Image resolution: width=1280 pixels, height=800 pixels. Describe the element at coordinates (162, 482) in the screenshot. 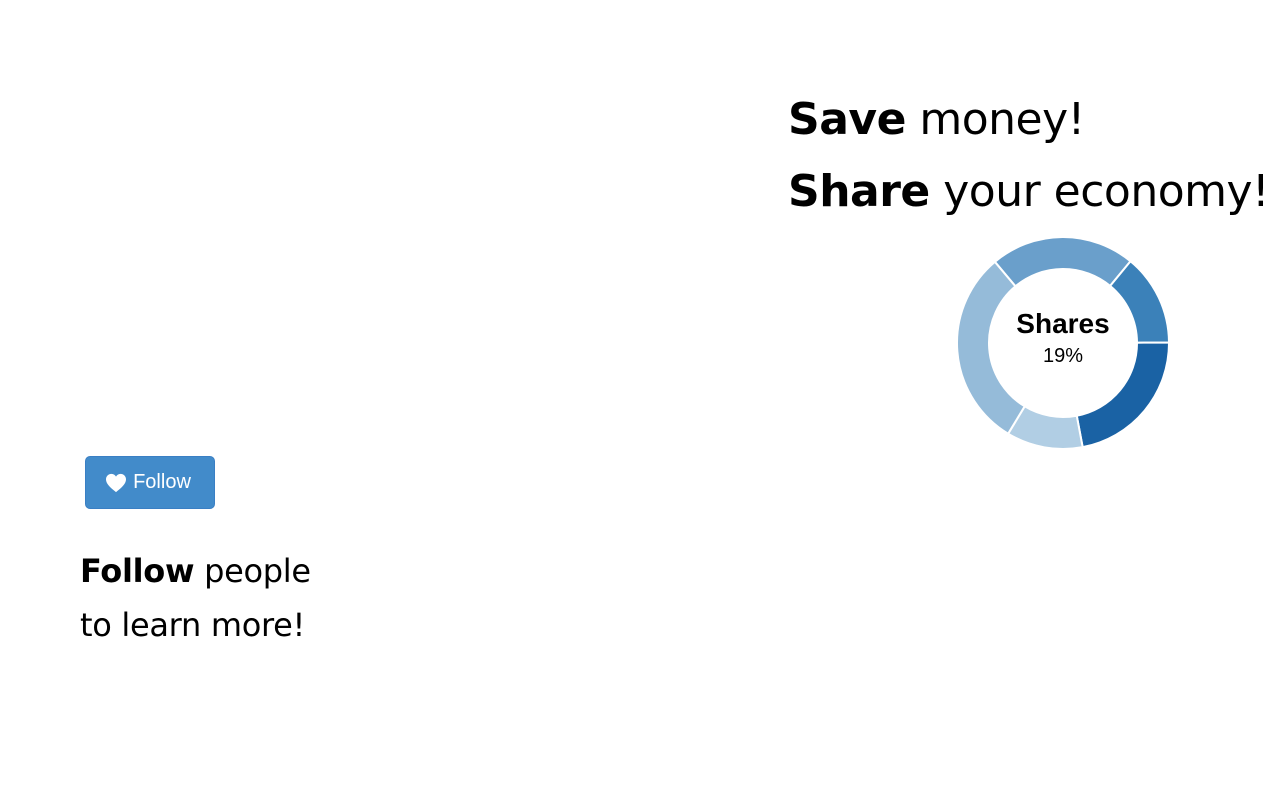

I see `follow-button-label: Follow` at that location.